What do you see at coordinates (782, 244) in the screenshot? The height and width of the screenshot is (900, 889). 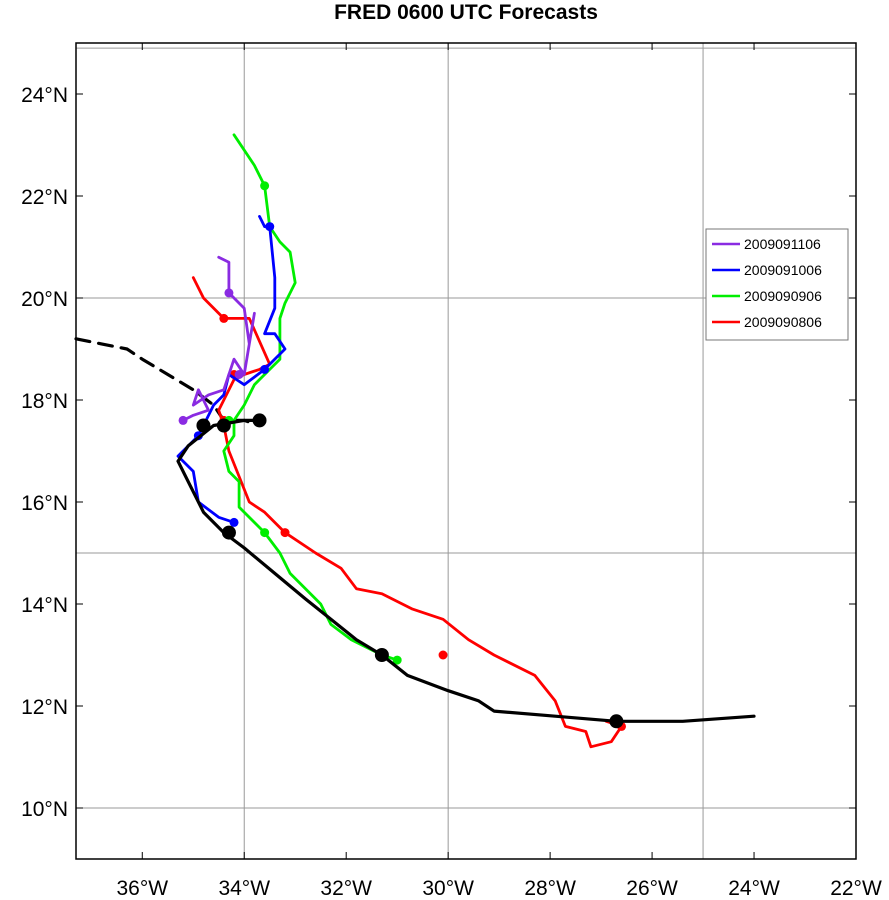 I see `legend-label: 2009091106` at bounding box center [782, 244].